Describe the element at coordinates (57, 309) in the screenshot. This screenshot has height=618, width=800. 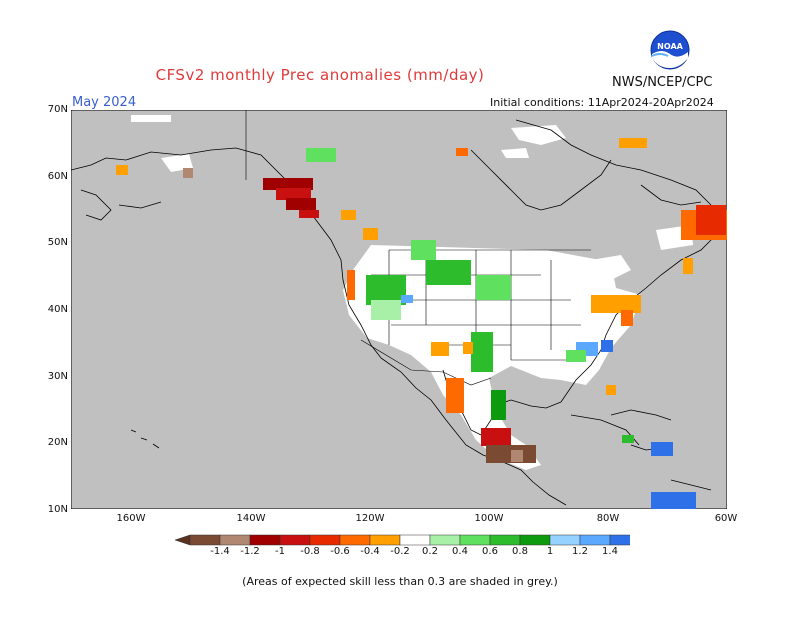
I see `lat-label-40n: 40N` at that location.